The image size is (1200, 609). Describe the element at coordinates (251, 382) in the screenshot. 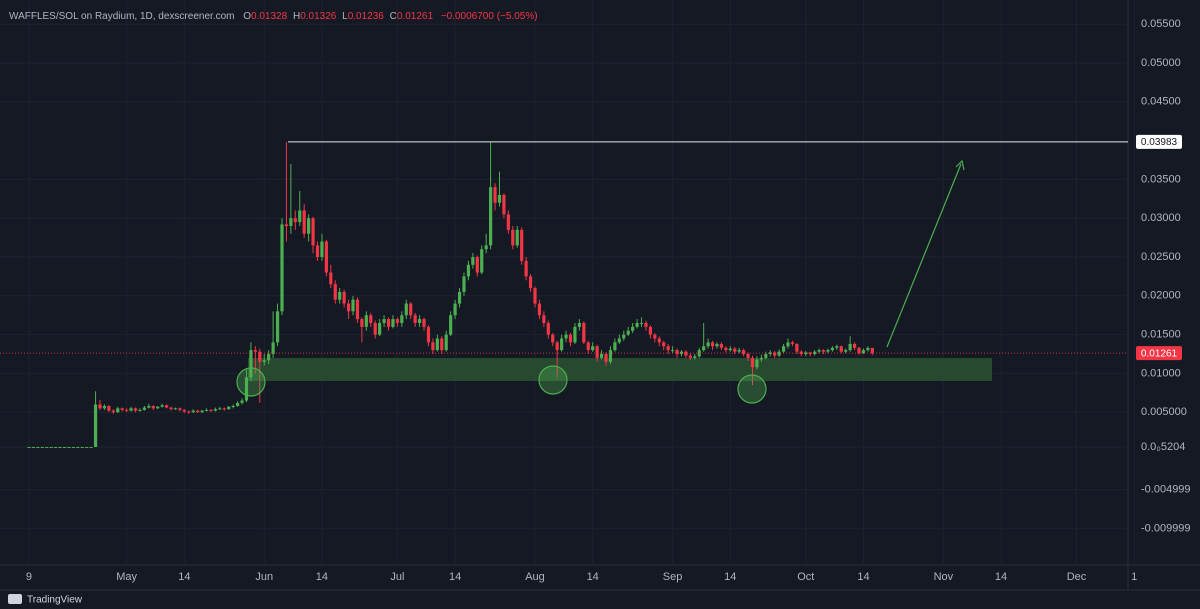

I see `support-circle` at that location.